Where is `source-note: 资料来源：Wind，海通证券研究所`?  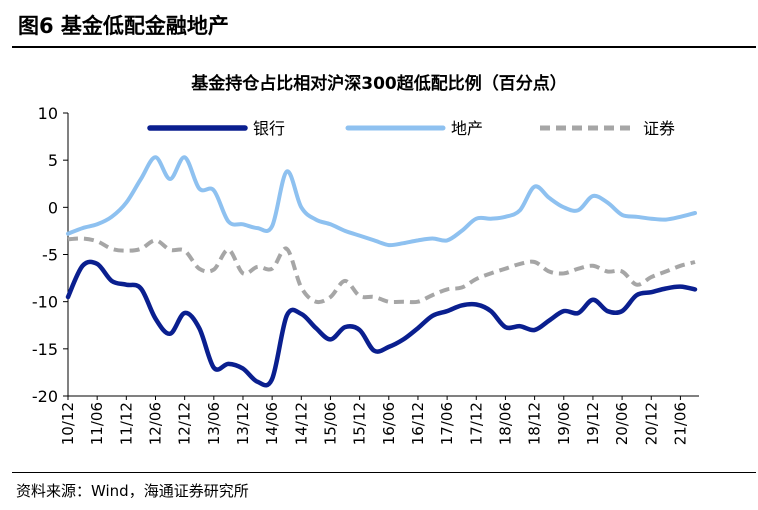 source-note: 资料来源：Wind，海通证券研究所 is located at coordinates (132, 491).